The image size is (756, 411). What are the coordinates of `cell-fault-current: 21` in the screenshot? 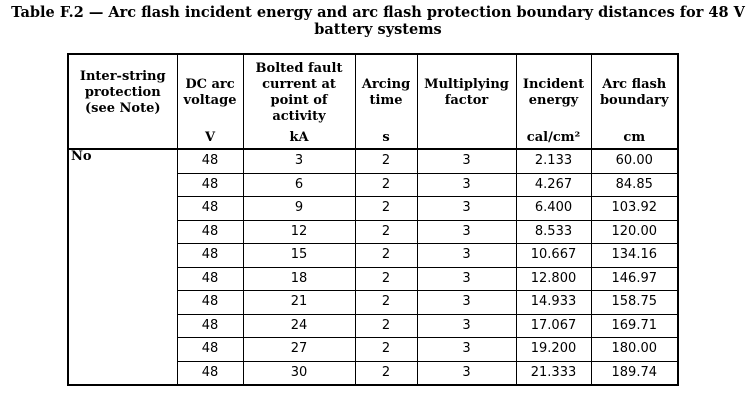 It's located at (299, 302).